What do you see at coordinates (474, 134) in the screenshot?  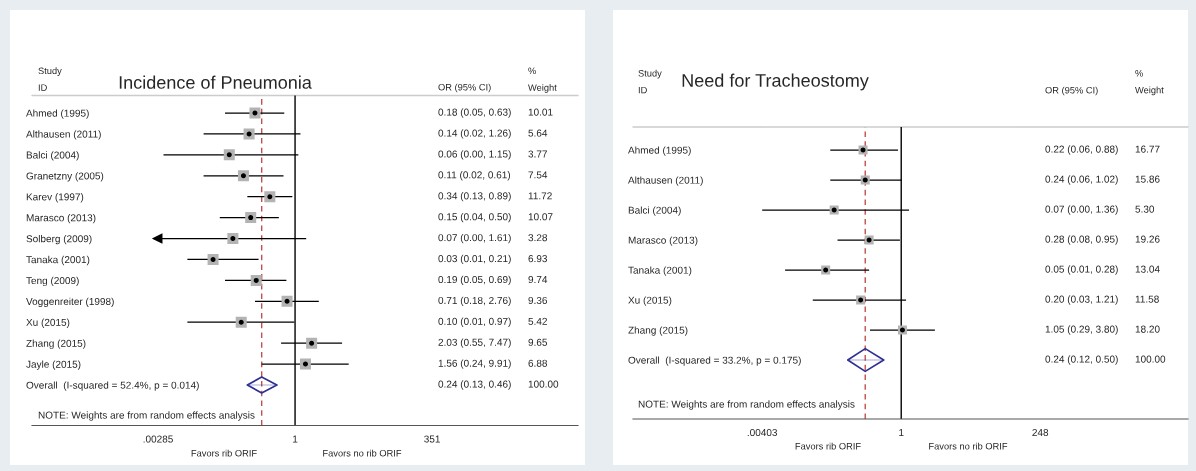 I see `annotation: 0.14 (0.02, 1.26)` at bounding box center [474, 134].